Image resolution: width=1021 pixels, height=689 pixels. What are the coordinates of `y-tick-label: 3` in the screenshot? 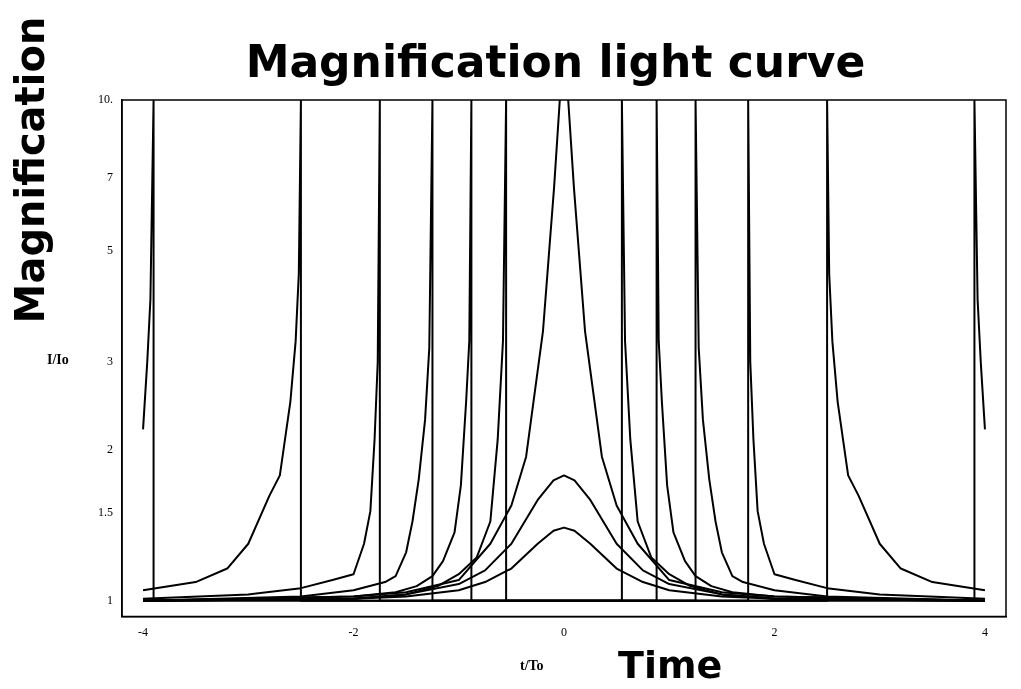 It's located at (110, 361).